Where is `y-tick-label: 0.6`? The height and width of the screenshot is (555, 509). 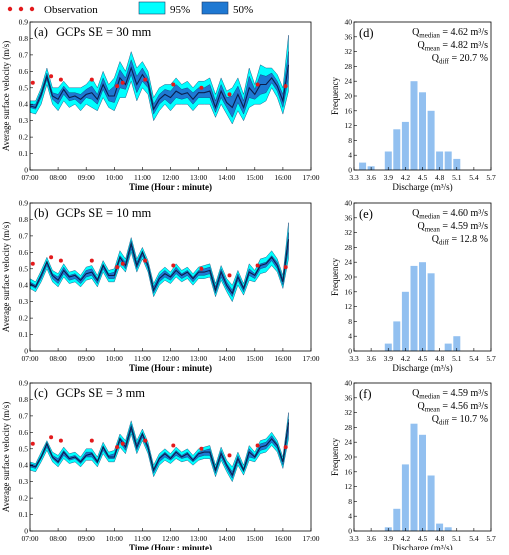
y-tick-label: 0.6 is located at coordinates (24, 252).